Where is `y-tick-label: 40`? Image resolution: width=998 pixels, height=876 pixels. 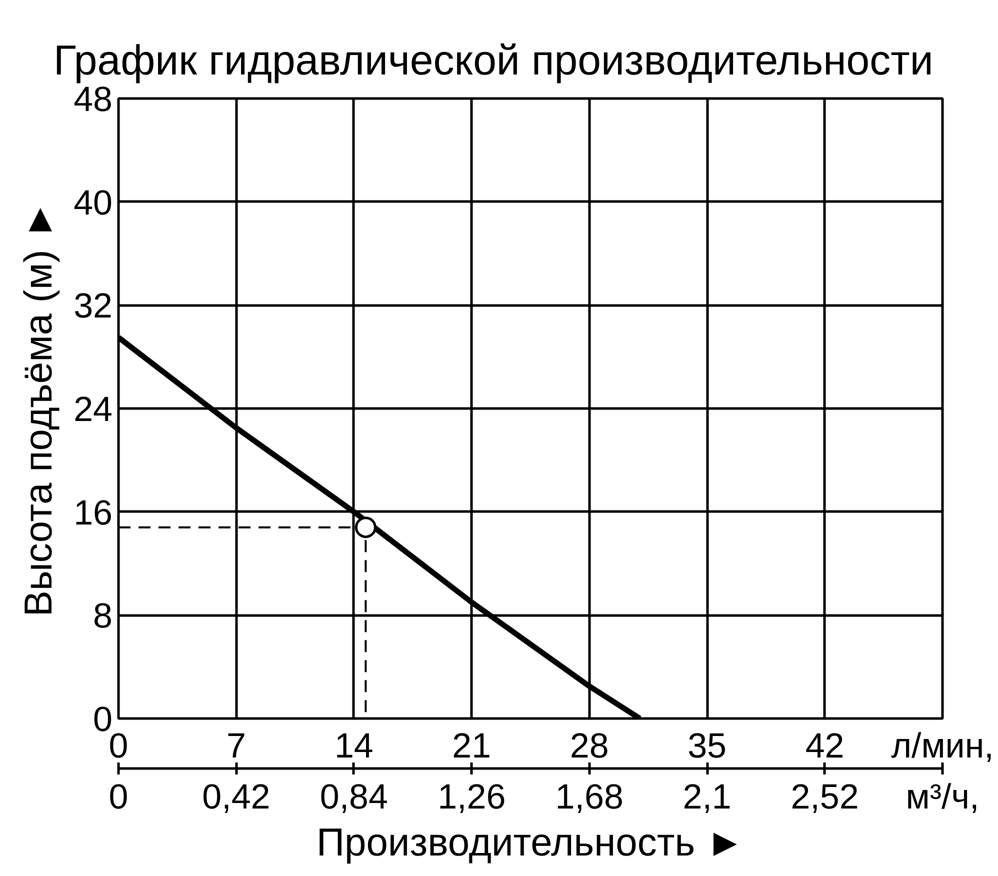 y-tick-label: 40 is located at coordinates (93, 202).